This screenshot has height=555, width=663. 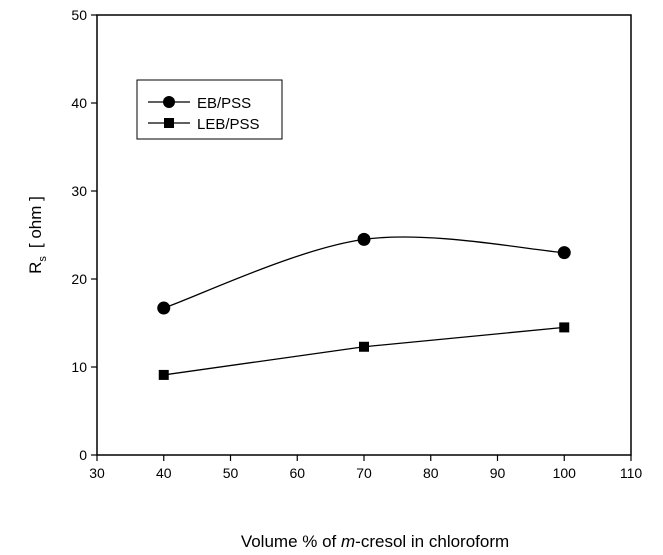 What do you see at coordinates (79, 279) in the screenshot?
I see `y-tick-label: 20` at bounding box center [79, 279].